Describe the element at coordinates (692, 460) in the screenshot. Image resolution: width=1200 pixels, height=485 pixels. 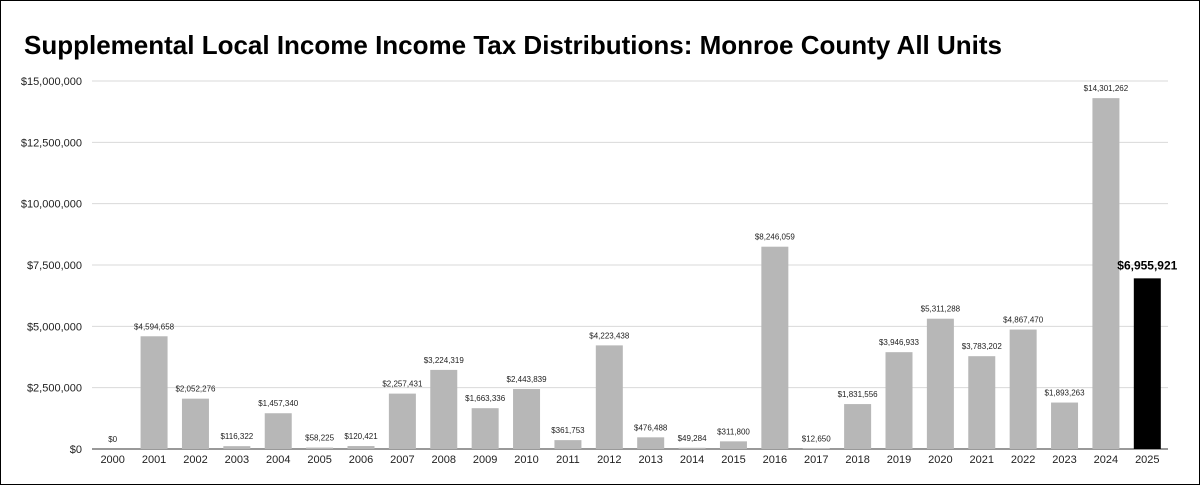
I see `x-tick-label: 2014` at that location.